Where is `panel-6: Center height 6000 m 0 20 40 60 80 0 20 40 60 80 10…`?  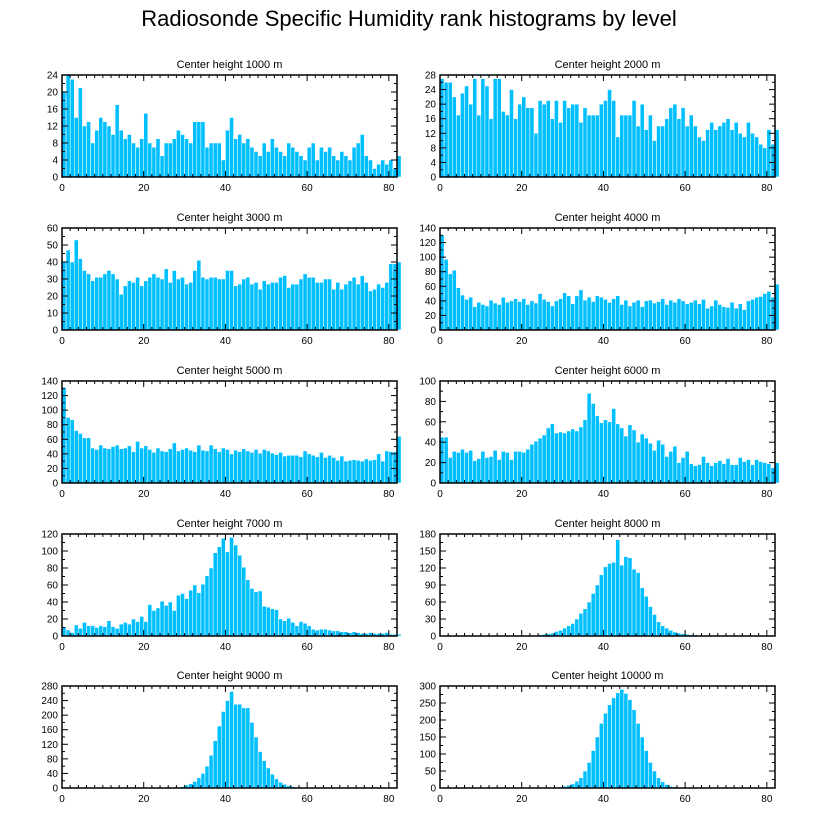 panel-6: Center height 6000 m 0 20 40 60 80 0 20 40 60 80 10… is located at coordinates (599, 432).